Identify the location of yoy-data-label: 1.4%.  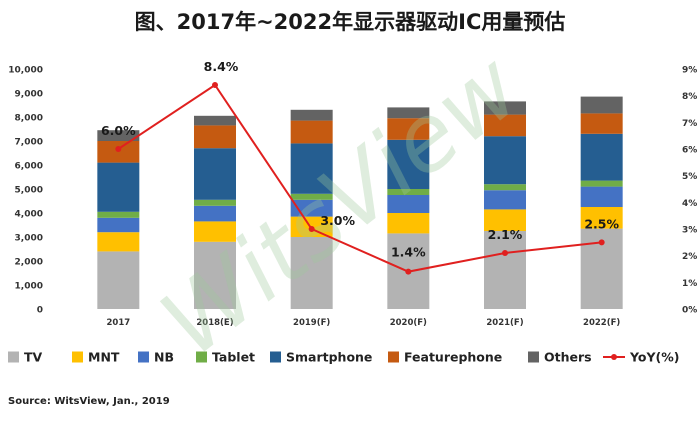
(408, 252).